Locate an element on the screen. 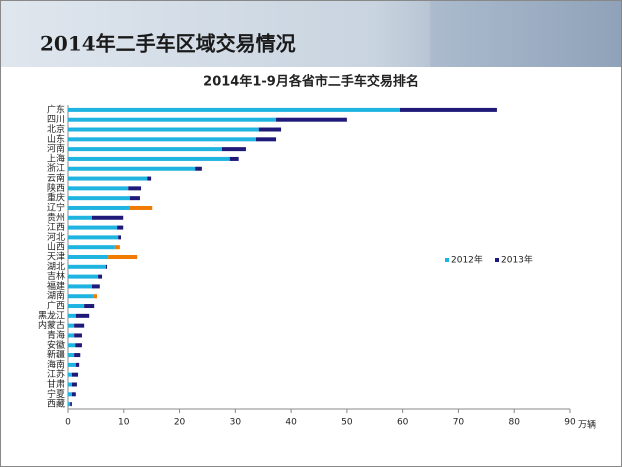 The width and height of the screenshot is (622, 467). y-tick-label: 浙江 is located at coordinates (56, 168).